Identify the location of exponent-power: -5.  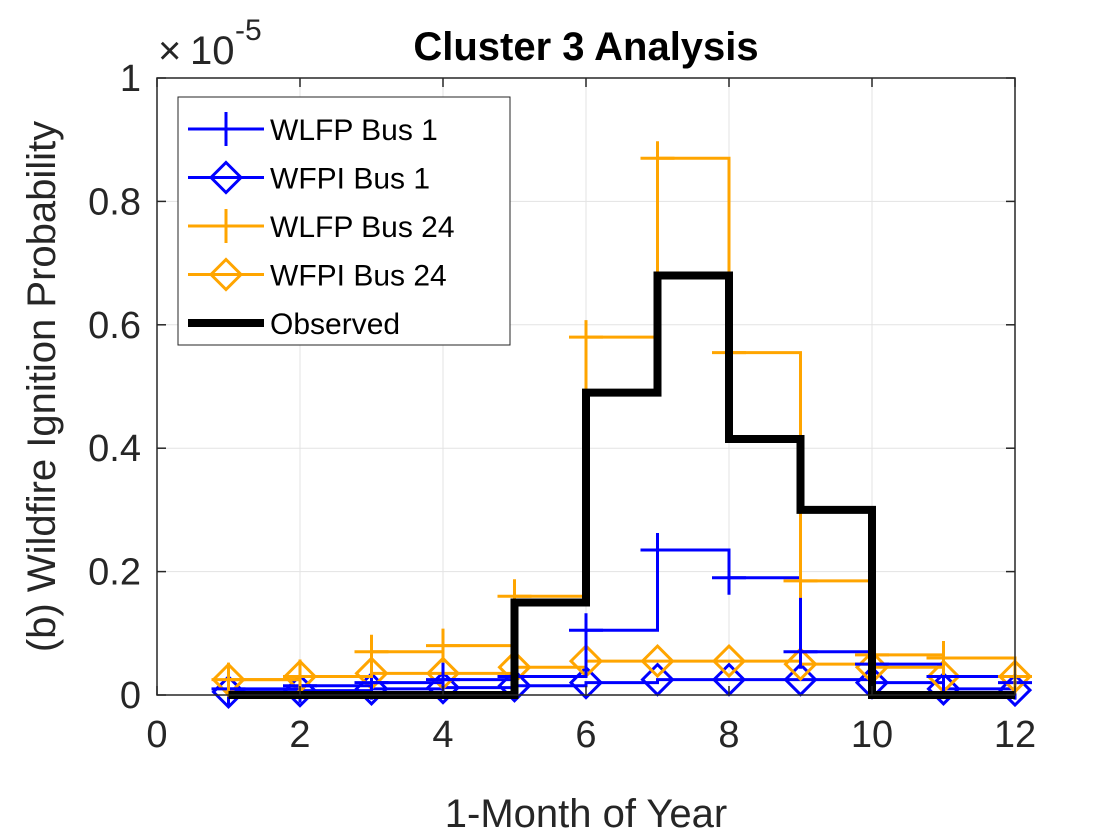
(248, 30).